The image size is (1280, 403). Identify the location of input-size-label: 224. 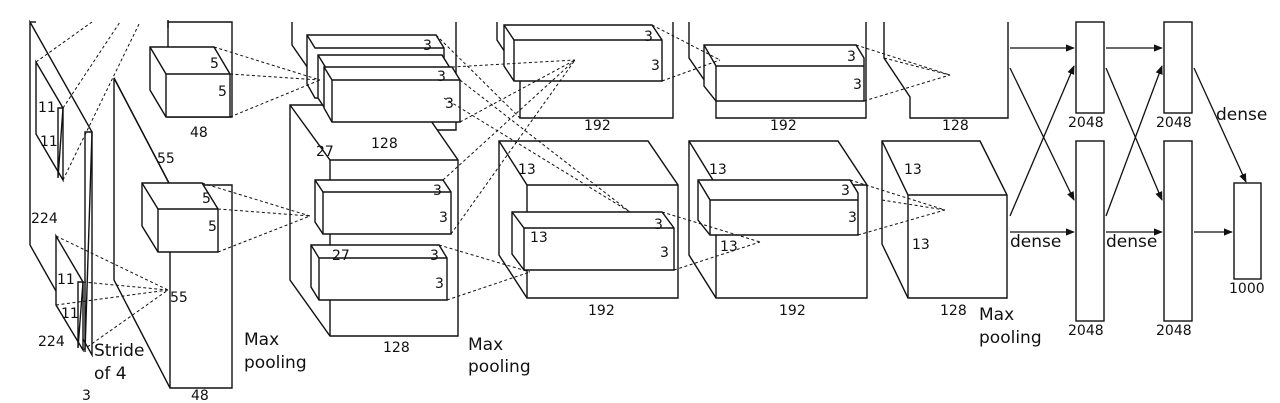
(44, 219).